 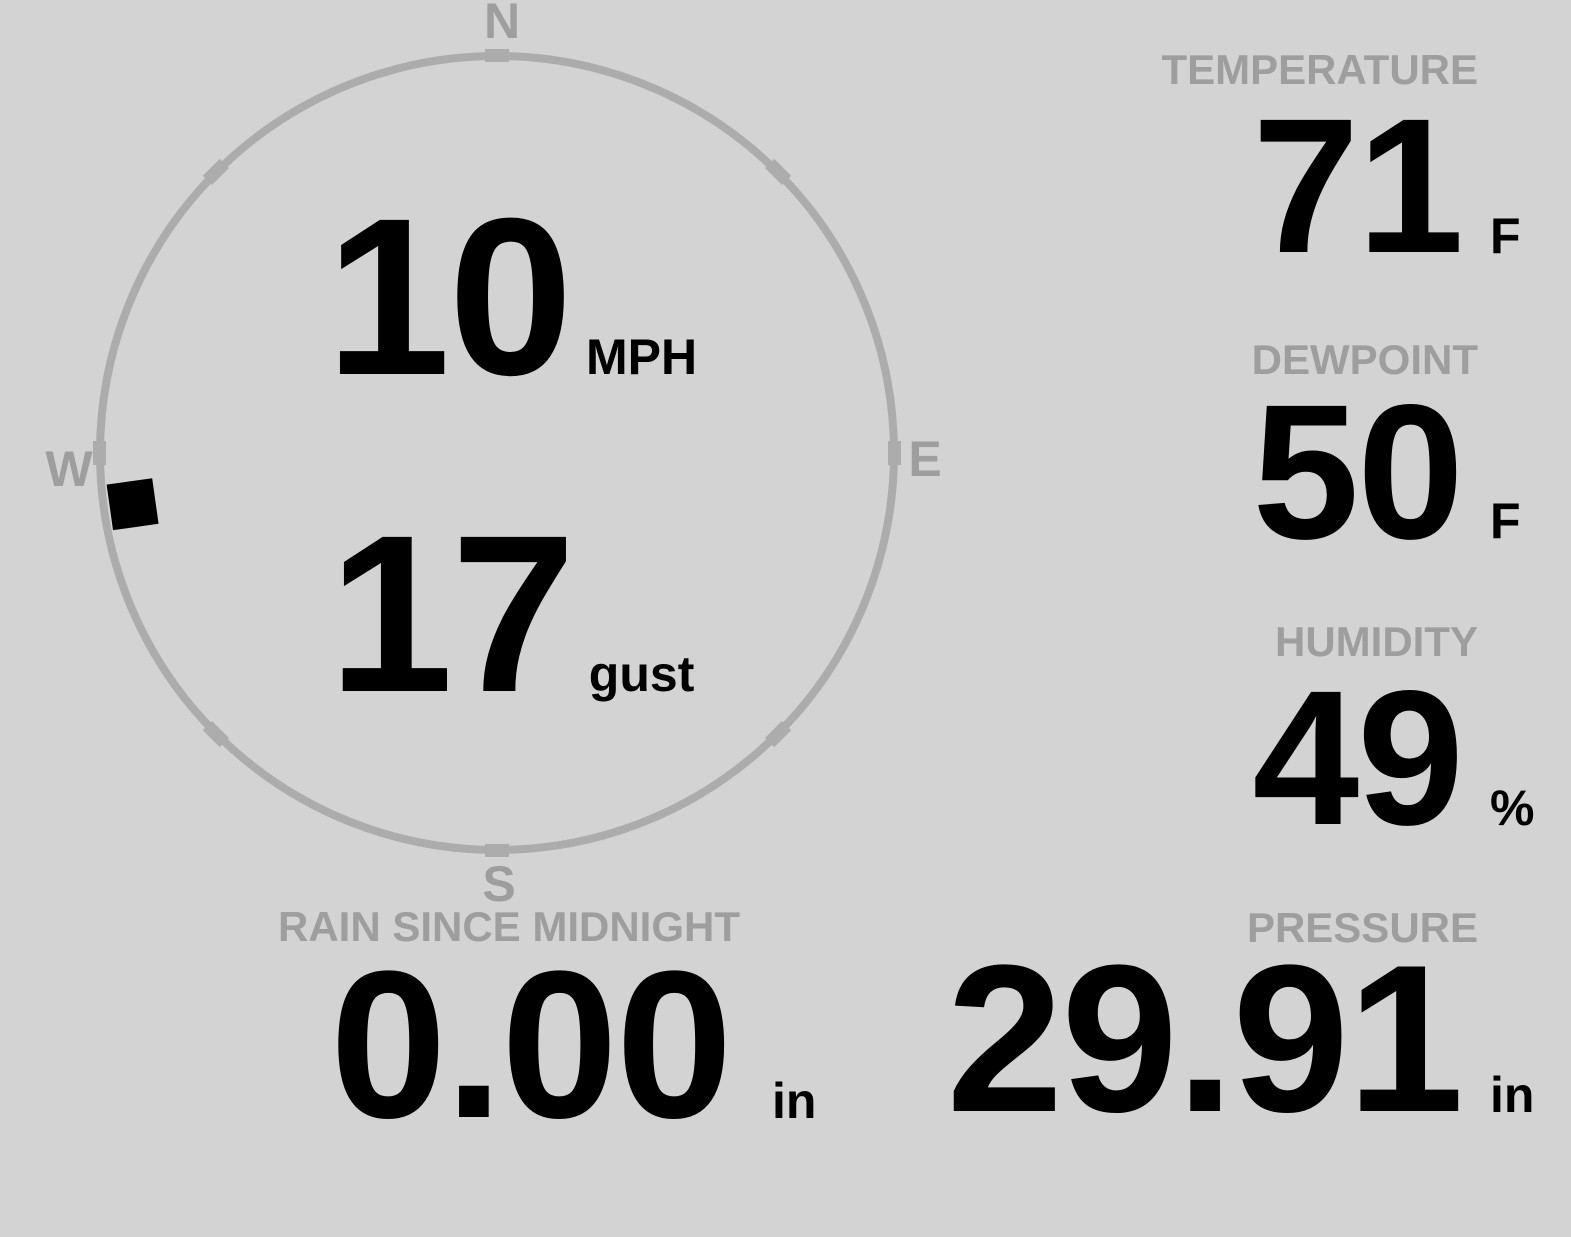 What do you see at coordinates (1364, 359) in the screenshot?
I see `dewpoint-label: DEWPOINT` at bounding box center [1364, 359].